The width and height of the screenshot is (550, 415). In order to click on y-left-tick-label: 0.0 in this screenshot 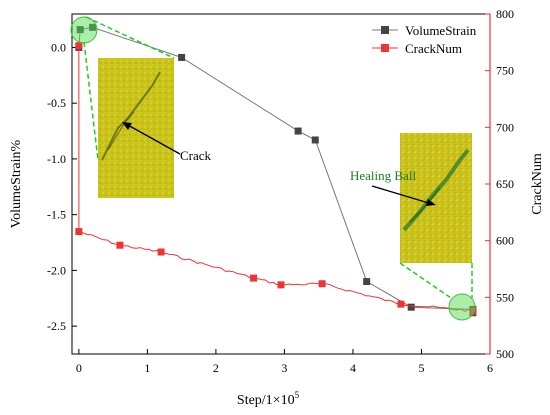, I will do `click(58, 47)`.